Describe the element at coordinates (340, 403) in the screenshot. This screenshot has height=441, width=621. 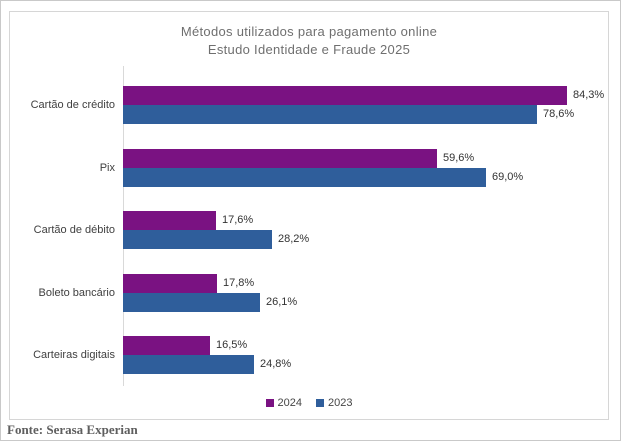
I see `legend-label-2023: 2023` at that location.